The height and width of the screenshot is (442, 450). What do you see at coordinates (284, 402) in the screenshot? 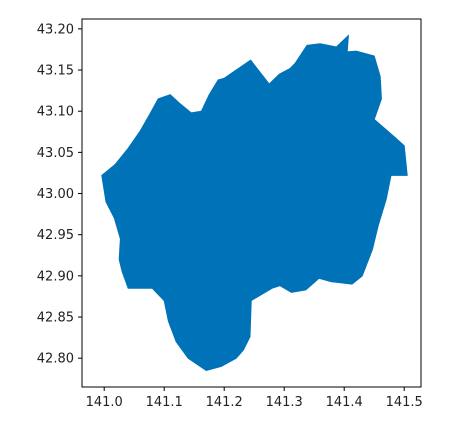
I see `x-tick-label: 141.3` at bounding box center [284, 402].